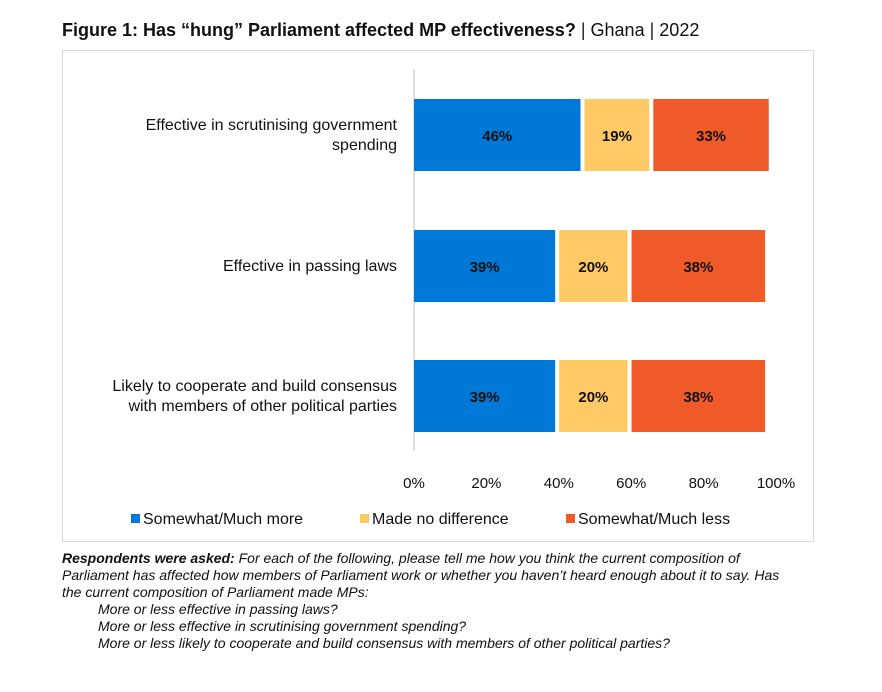 The height and width of the screenshot is (692, 882). I want to click on data-label: 46%, so click(497, 136).